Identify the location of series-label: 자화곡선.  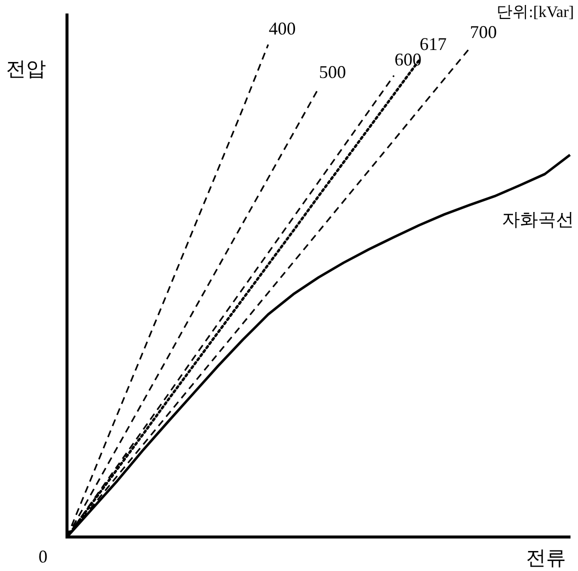
(538, 220).